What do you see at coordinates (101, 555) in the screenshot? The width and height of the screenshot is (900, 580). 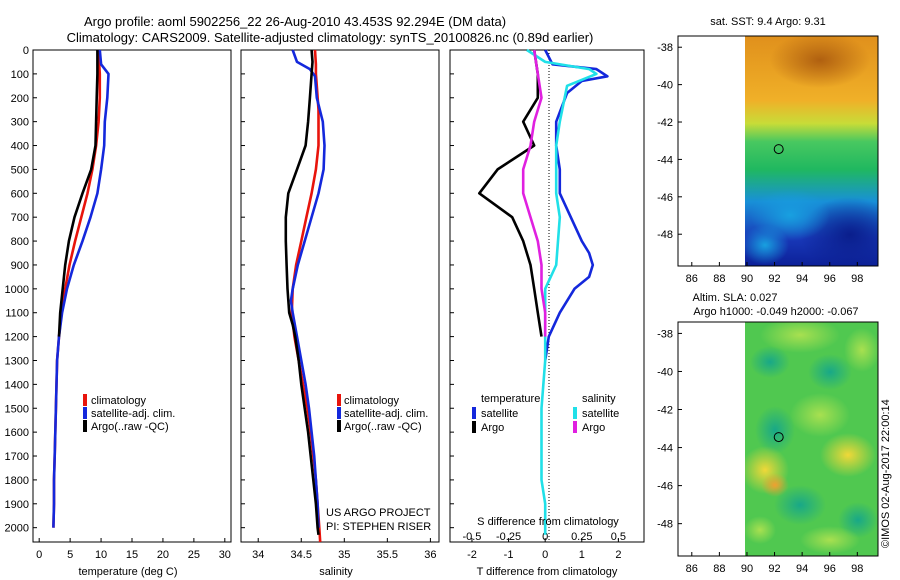 I see `xtick-label: 10` at bounding box center [101, 555].